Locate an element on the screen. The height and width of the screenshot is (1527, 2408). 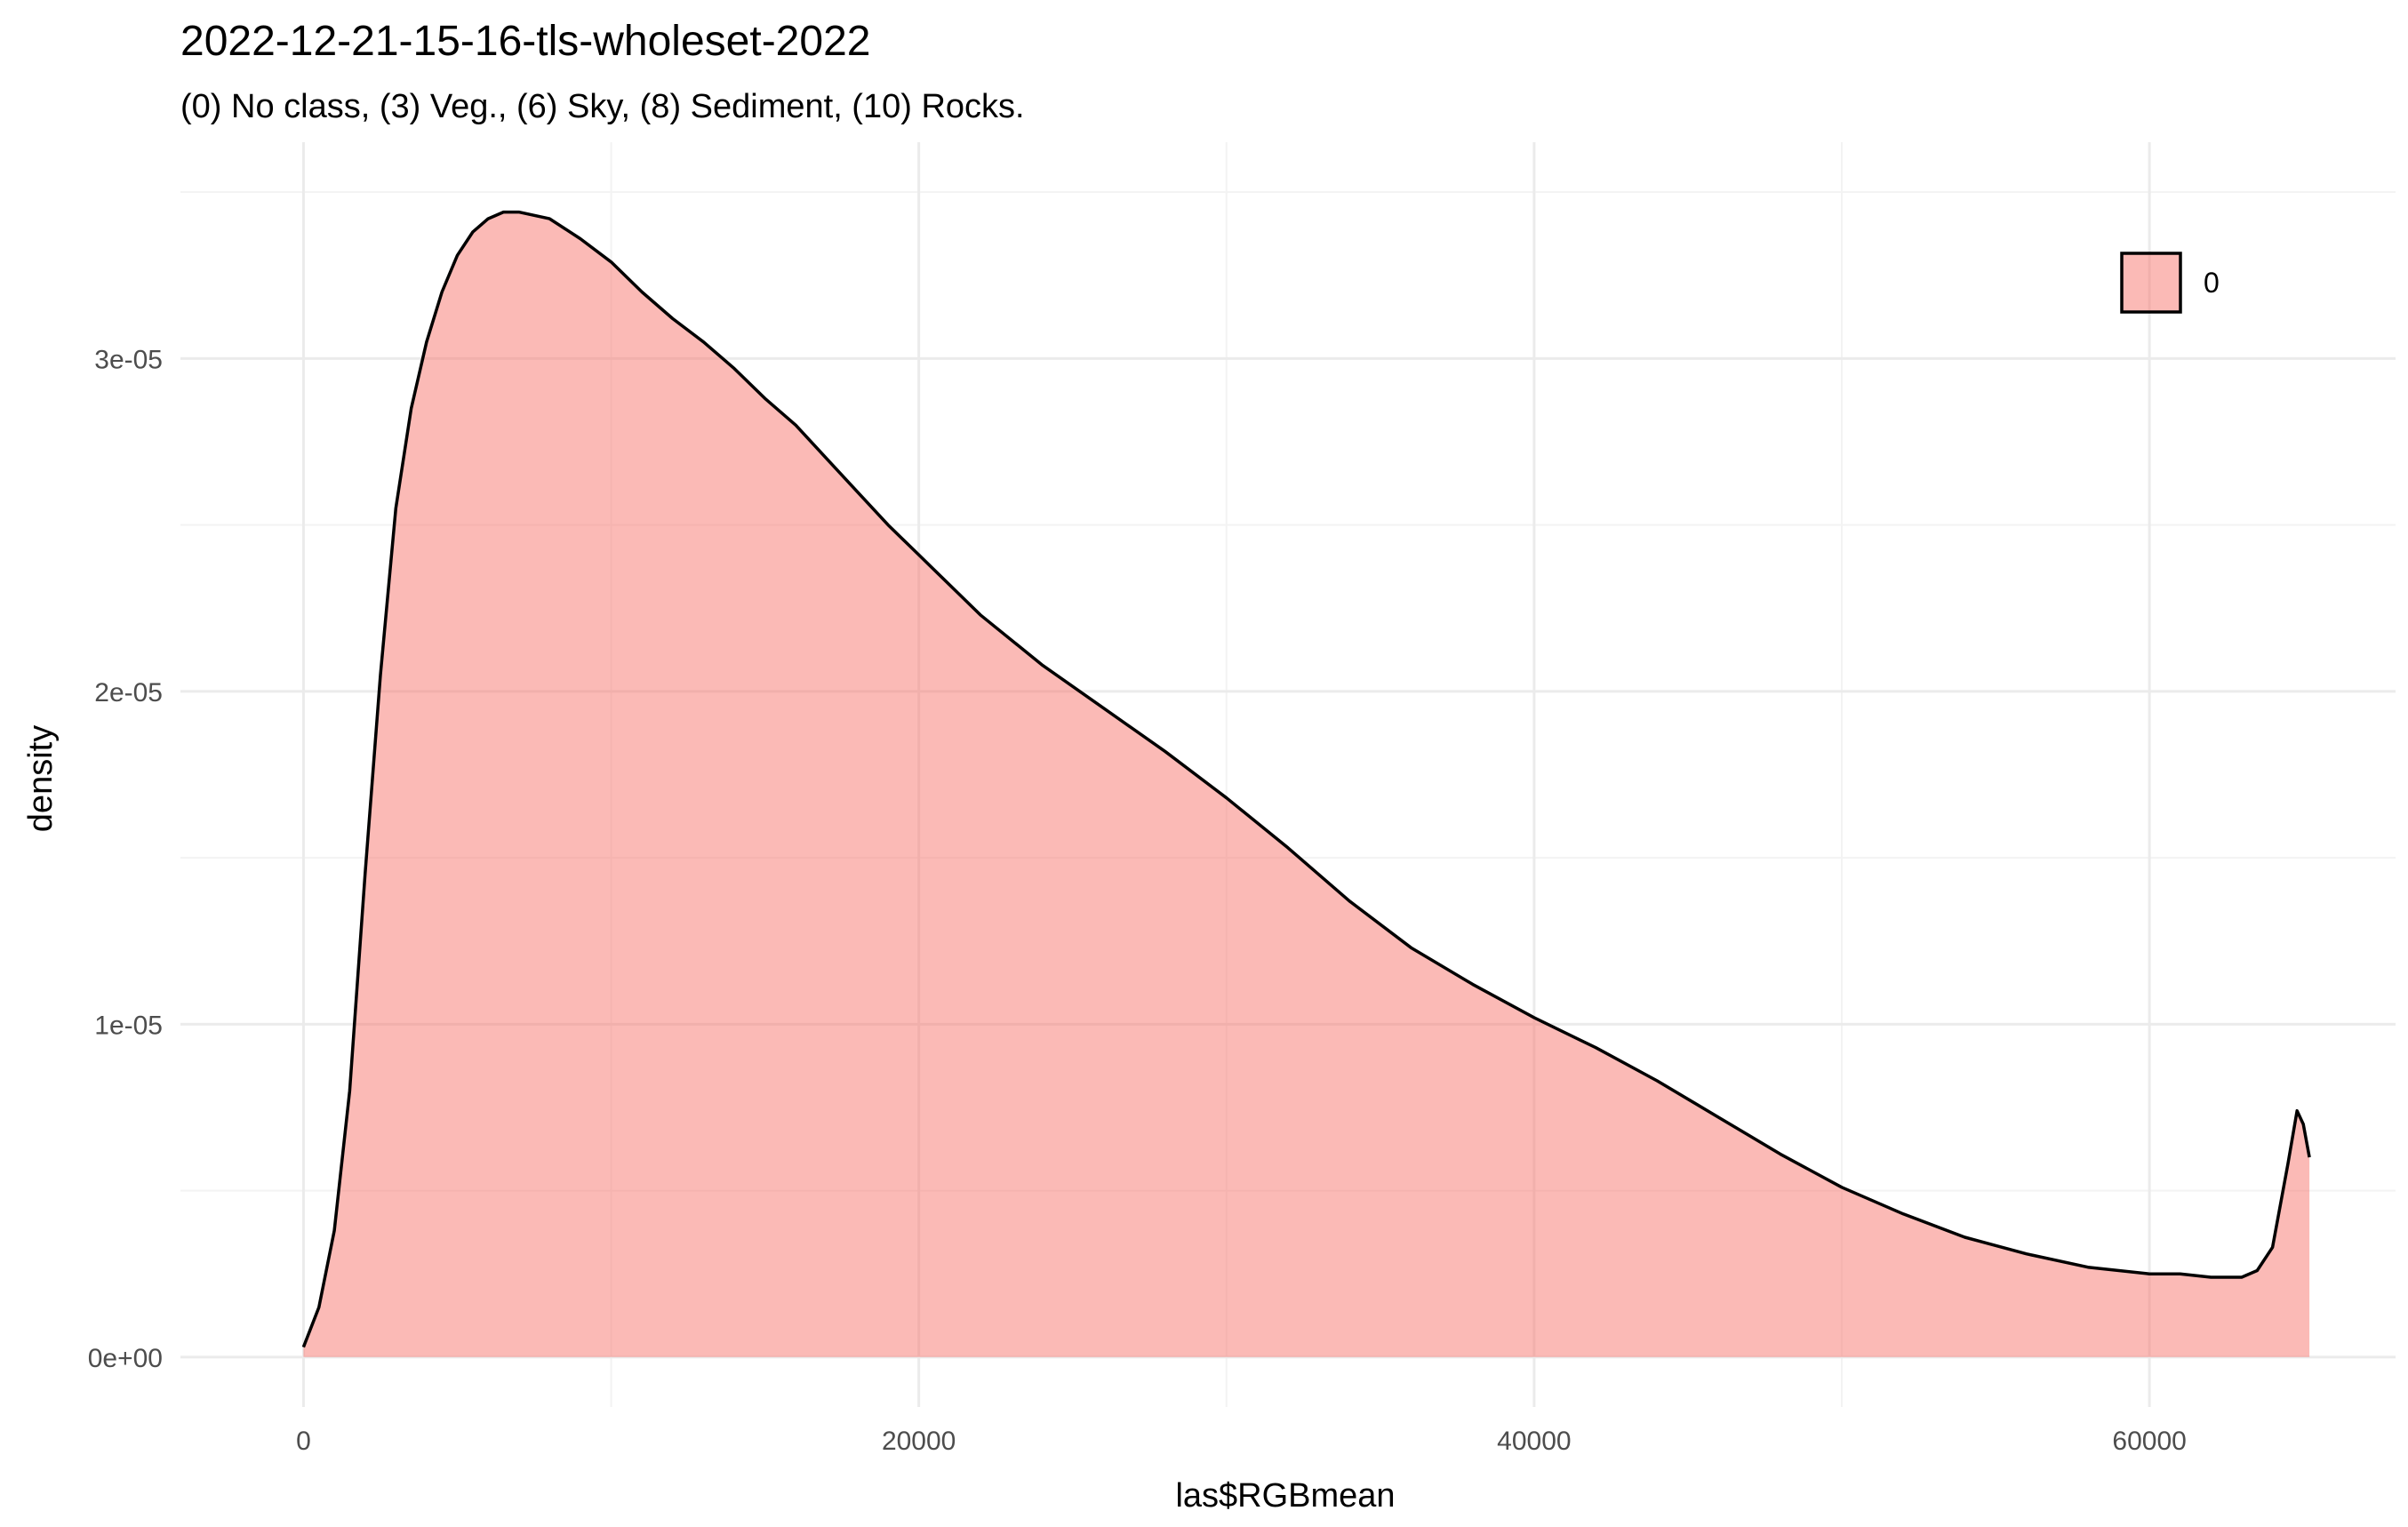
legend: 0 is located at coordinates (2170, 283).